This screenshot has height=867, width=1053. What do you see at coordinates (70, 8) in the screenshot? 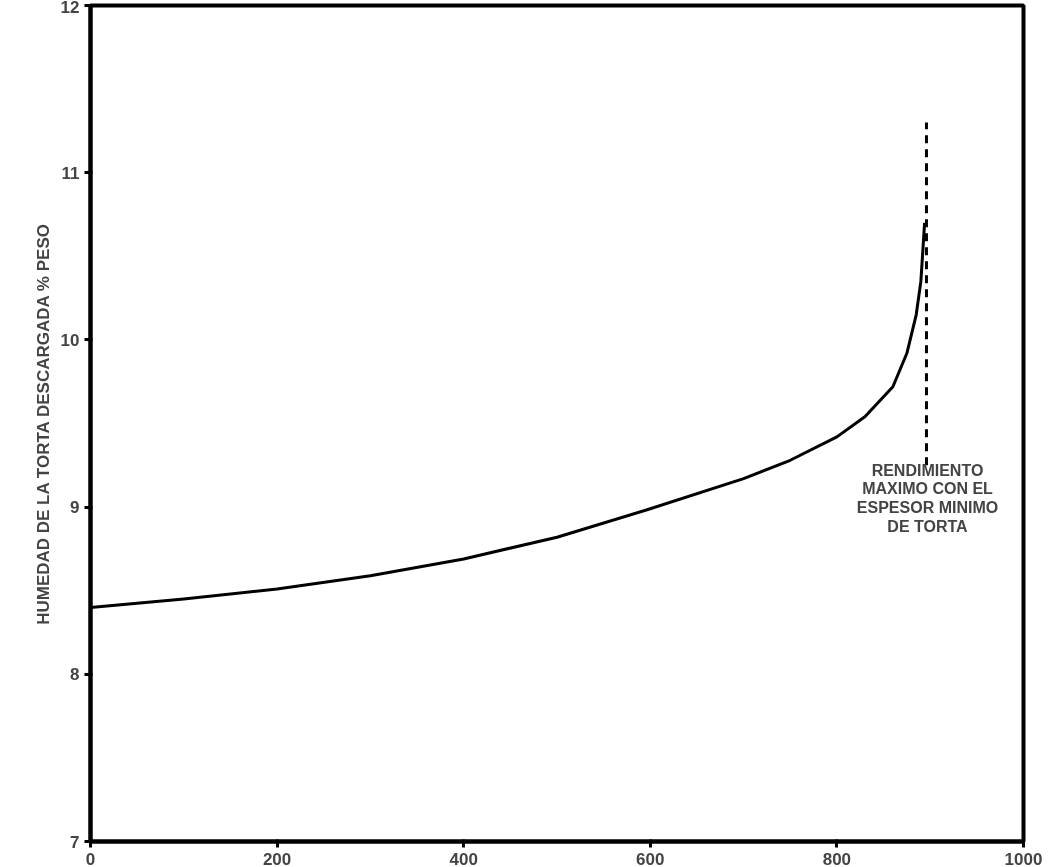
I see `y-tick-label: 12` at bounding box center [70, 8].